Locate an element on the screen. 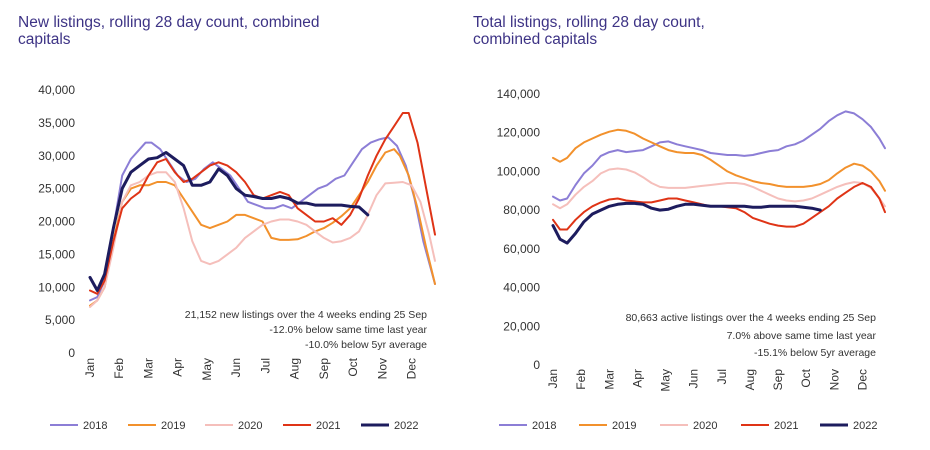 The width and height of the screenshot is (930, 450). y-tick-label: 60,000 is located at coordinates (521, 249).